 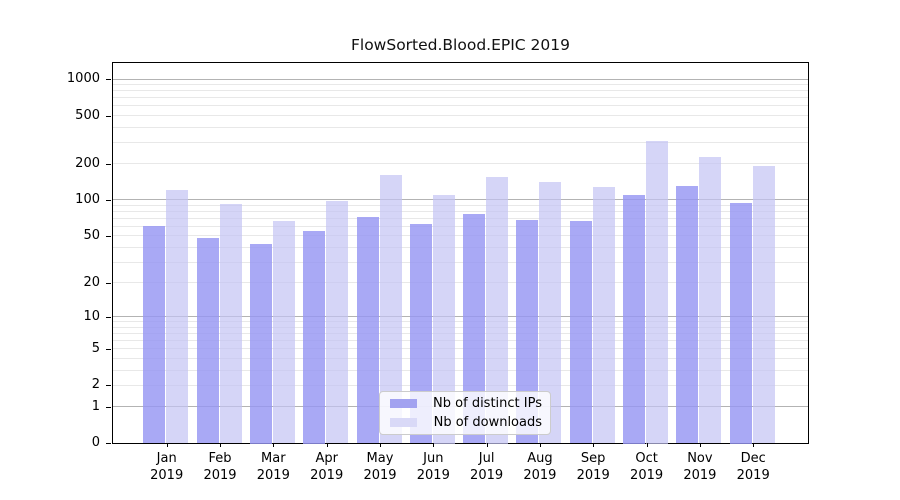 I want to click on bar-aug-nb-of-downloads, so click(x=550, y=313).